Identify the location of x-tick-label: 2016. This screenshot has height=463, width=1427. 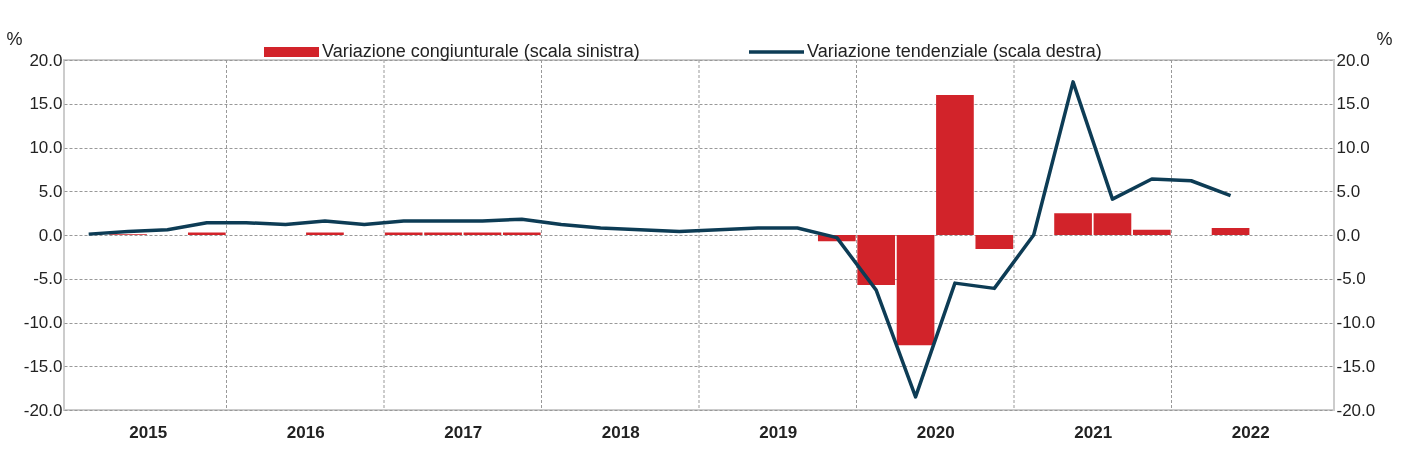
(305, 432).